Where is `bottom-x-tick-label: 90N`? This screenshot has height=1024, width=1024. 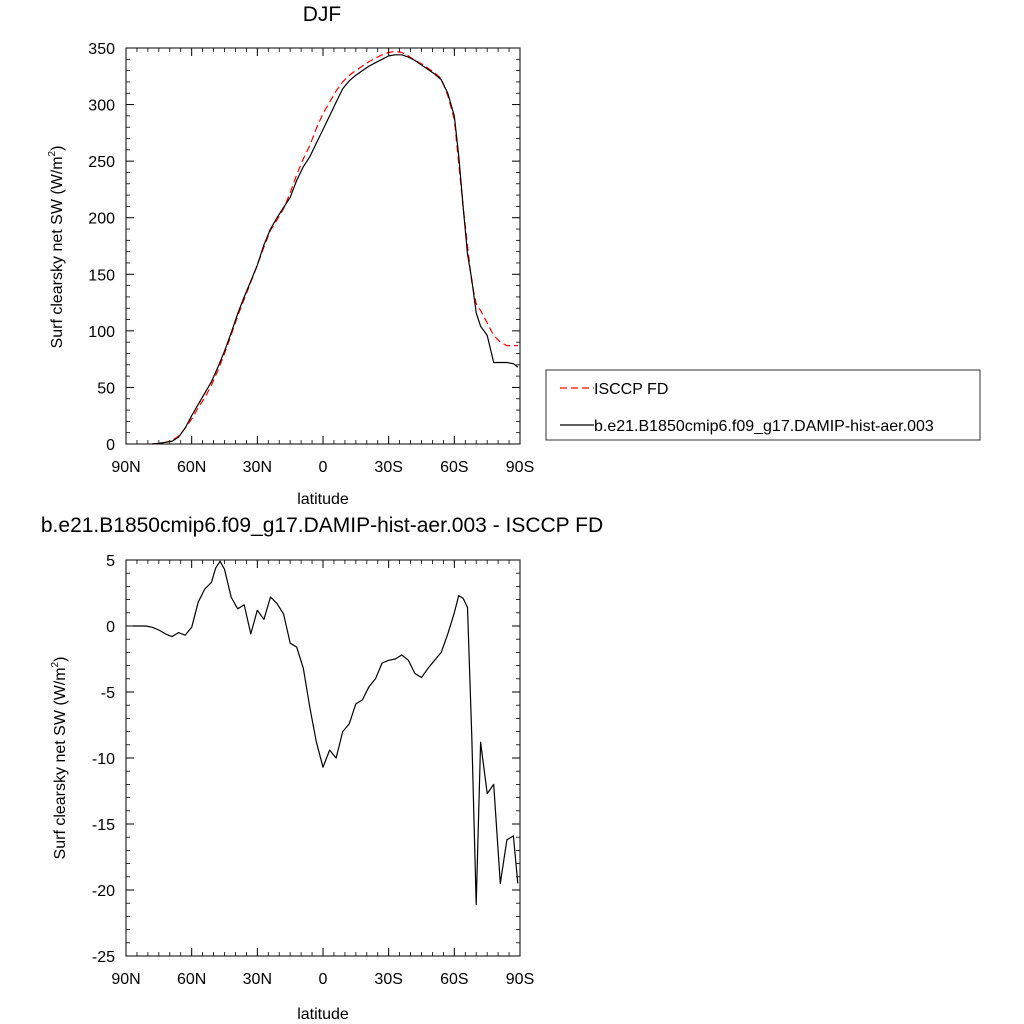
bottom-x-tick-label: 90N is located at coordinates (125, 979).